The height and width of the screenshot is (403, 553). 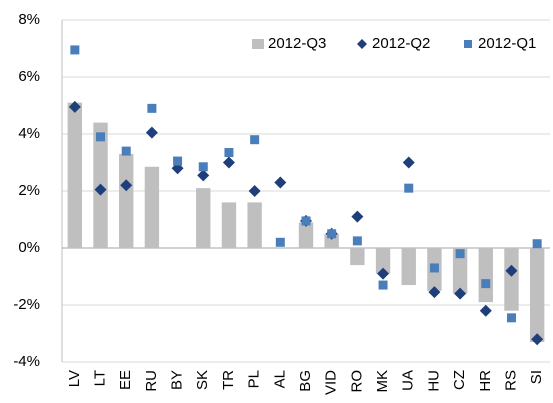 What do you see at coordinates (485, 381) in the screenshot?
I see `x-tick-label: HR` at bounding box center [485, 381].